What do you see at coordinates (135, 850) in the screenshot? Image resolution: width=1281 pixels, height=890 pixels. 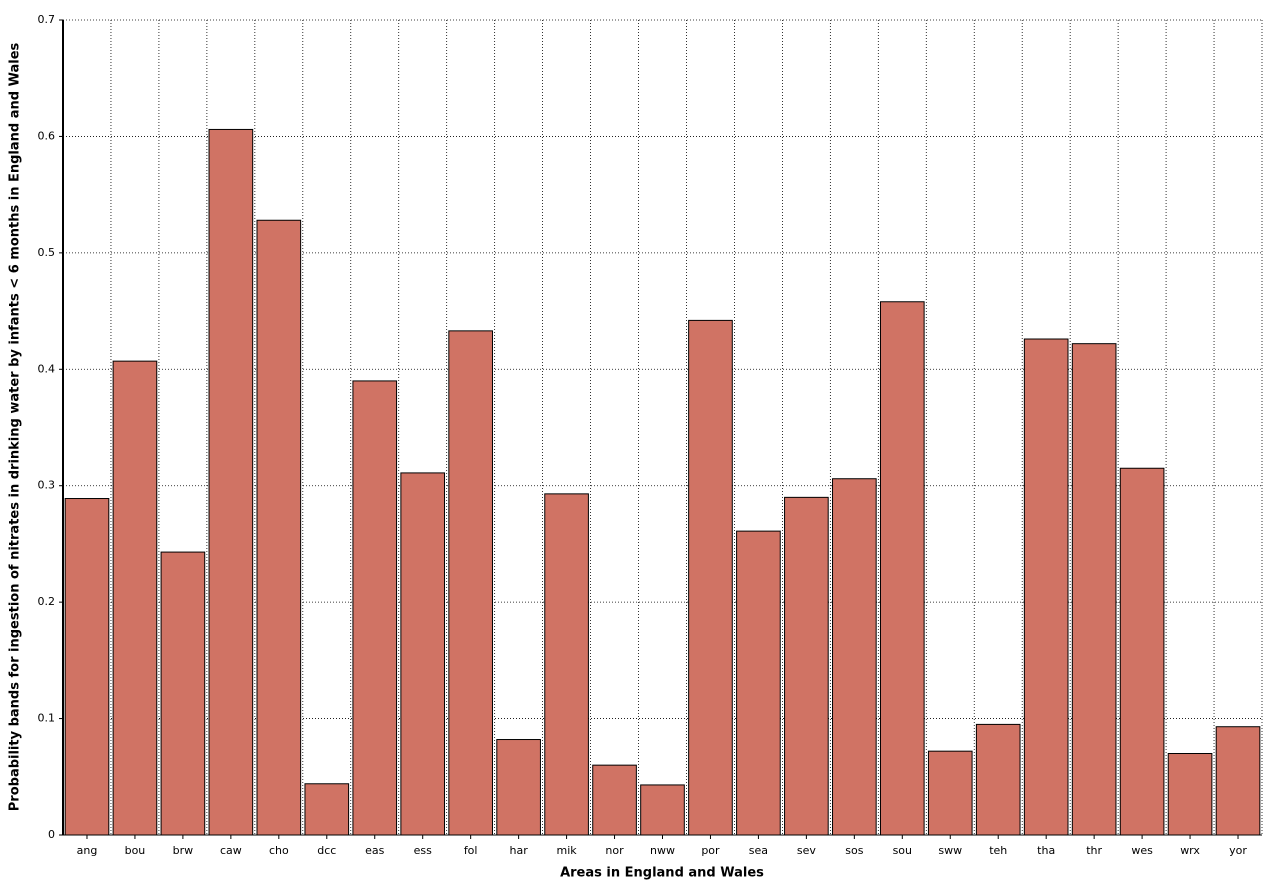 I see `x-tick-label: bou` at bounding box center [135, 850].